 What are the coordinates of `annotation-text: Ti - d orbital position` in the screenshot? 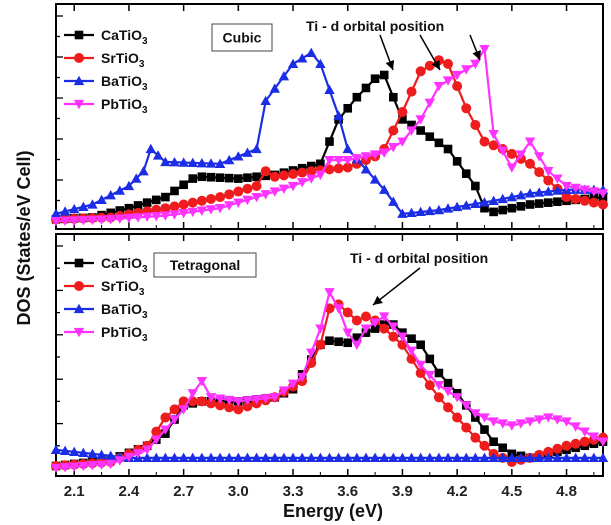 It's located at (419, 258).